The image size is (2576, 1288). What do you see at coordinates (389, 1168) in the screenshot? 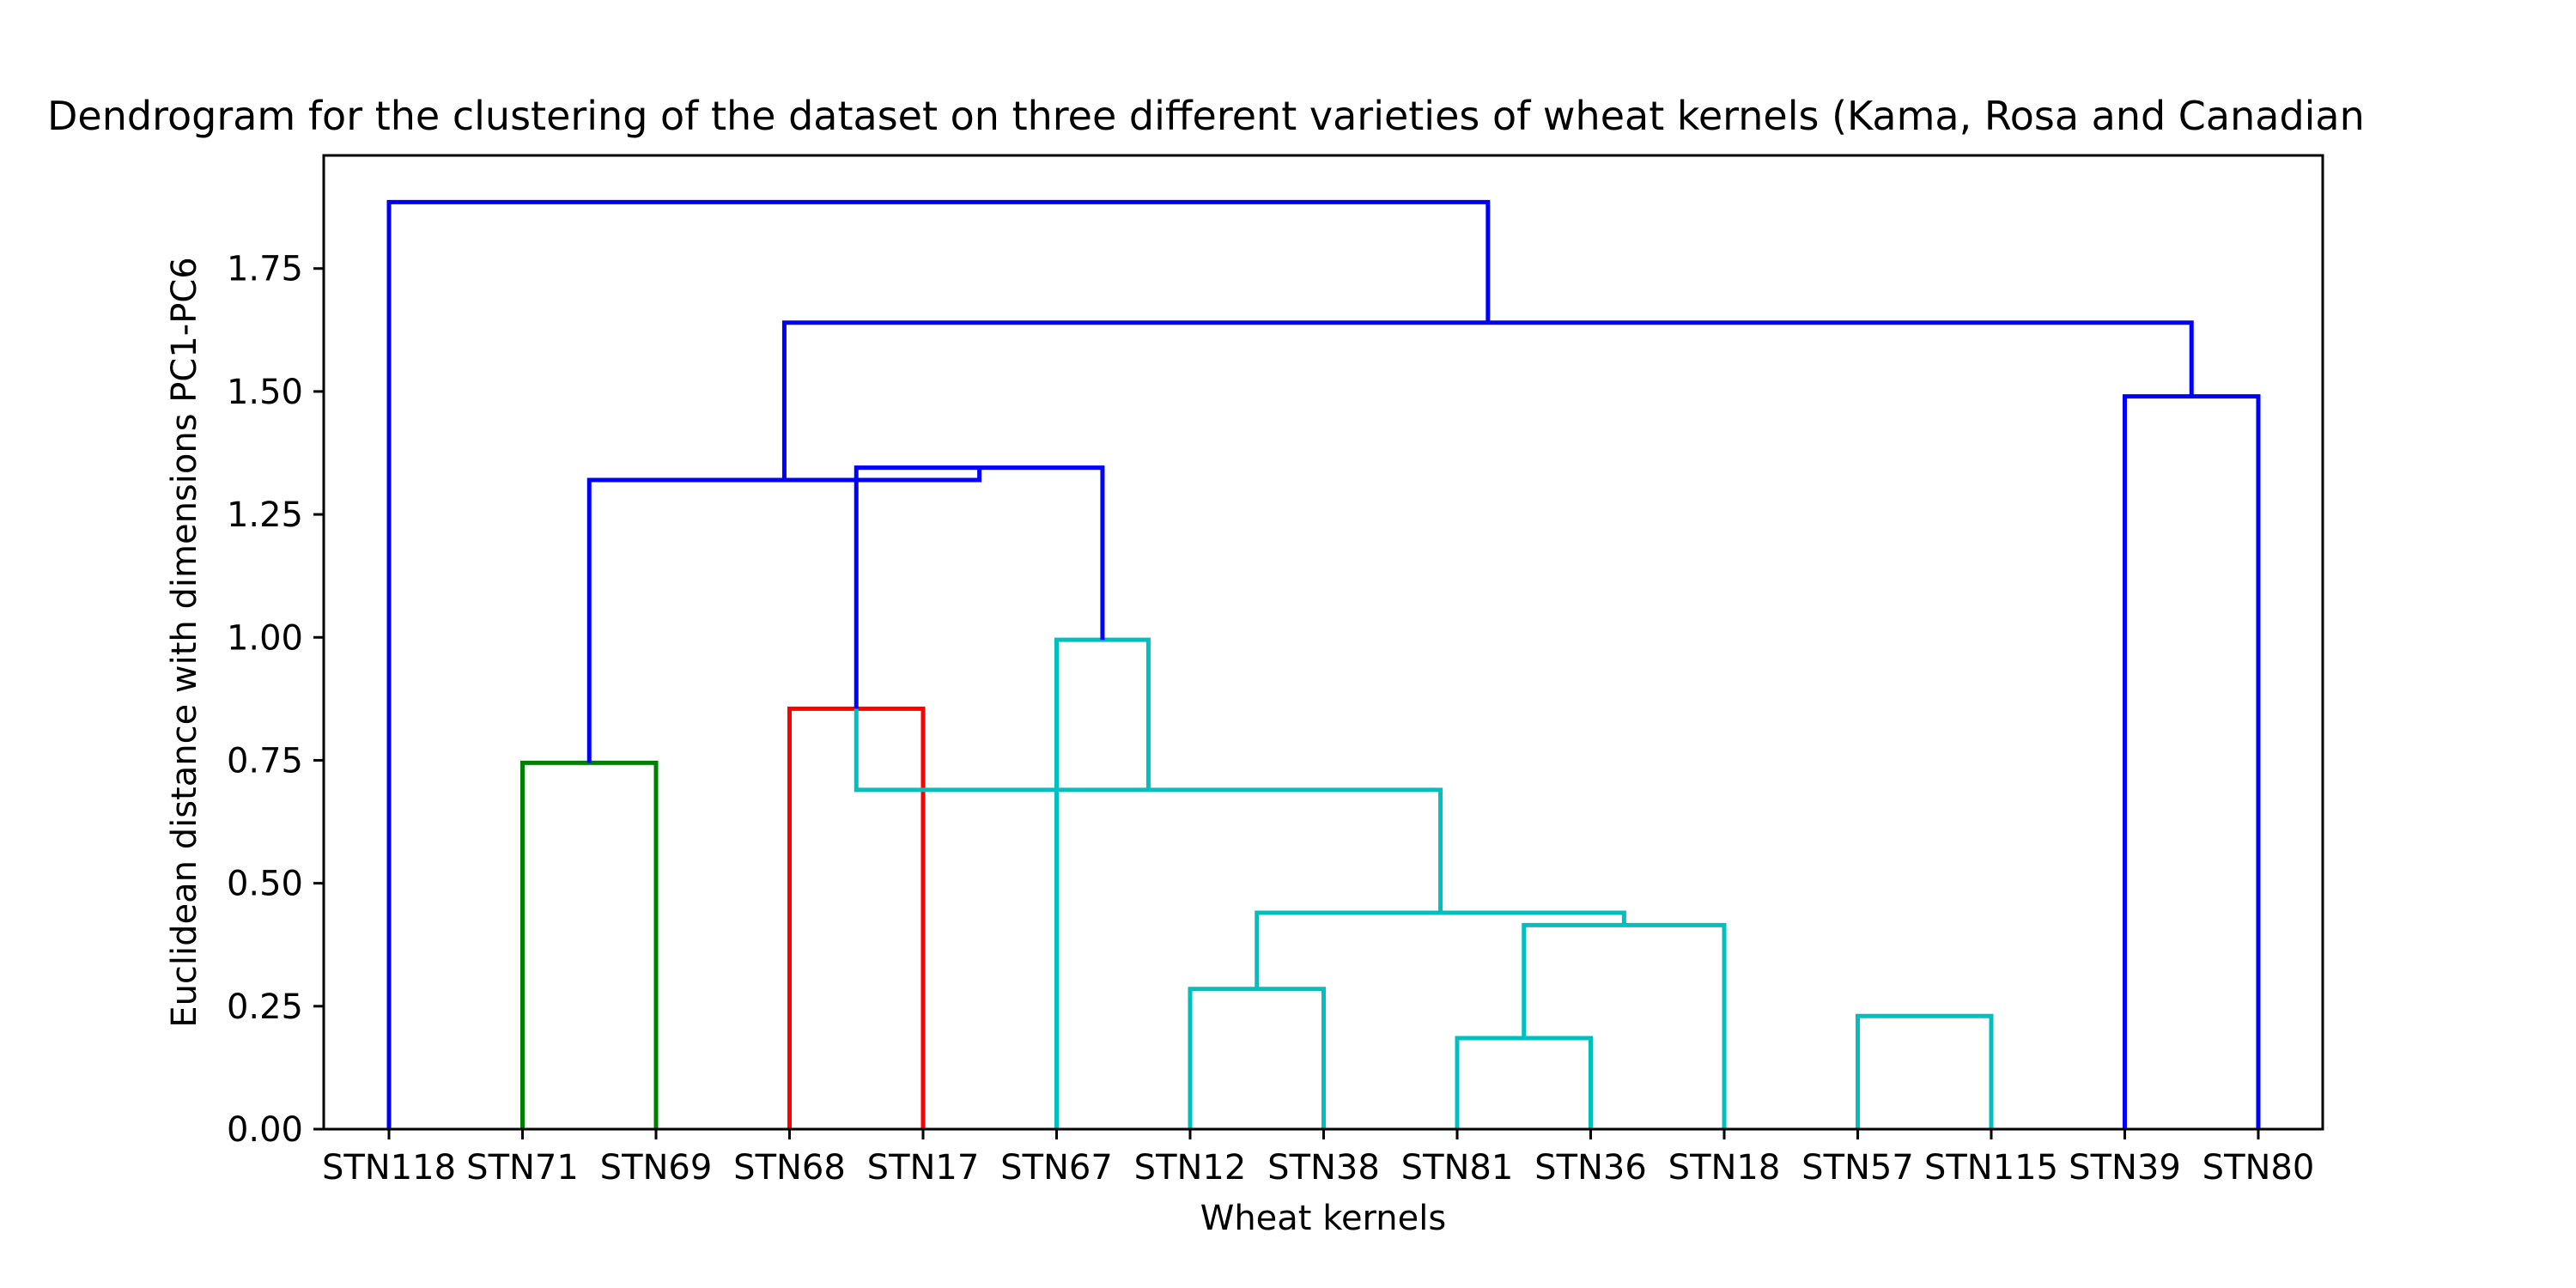
I see `leaf-label-stn118: STN118` at bounding box center [389, 1168].